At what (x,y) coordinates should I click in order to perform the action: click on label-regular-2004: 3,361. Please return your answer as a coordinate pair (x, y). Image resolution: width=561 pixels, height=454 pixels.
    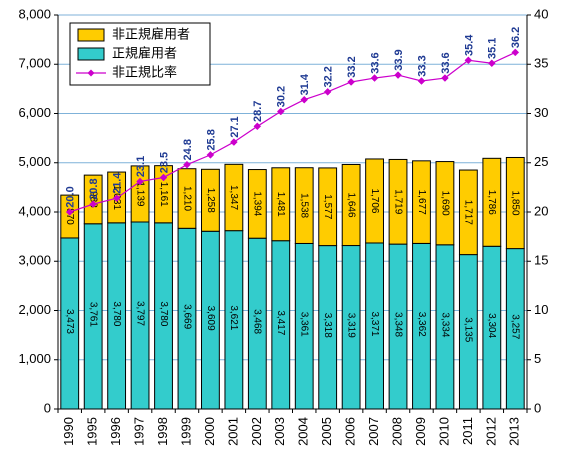
    Looking at the image, I should click on (304, 324).